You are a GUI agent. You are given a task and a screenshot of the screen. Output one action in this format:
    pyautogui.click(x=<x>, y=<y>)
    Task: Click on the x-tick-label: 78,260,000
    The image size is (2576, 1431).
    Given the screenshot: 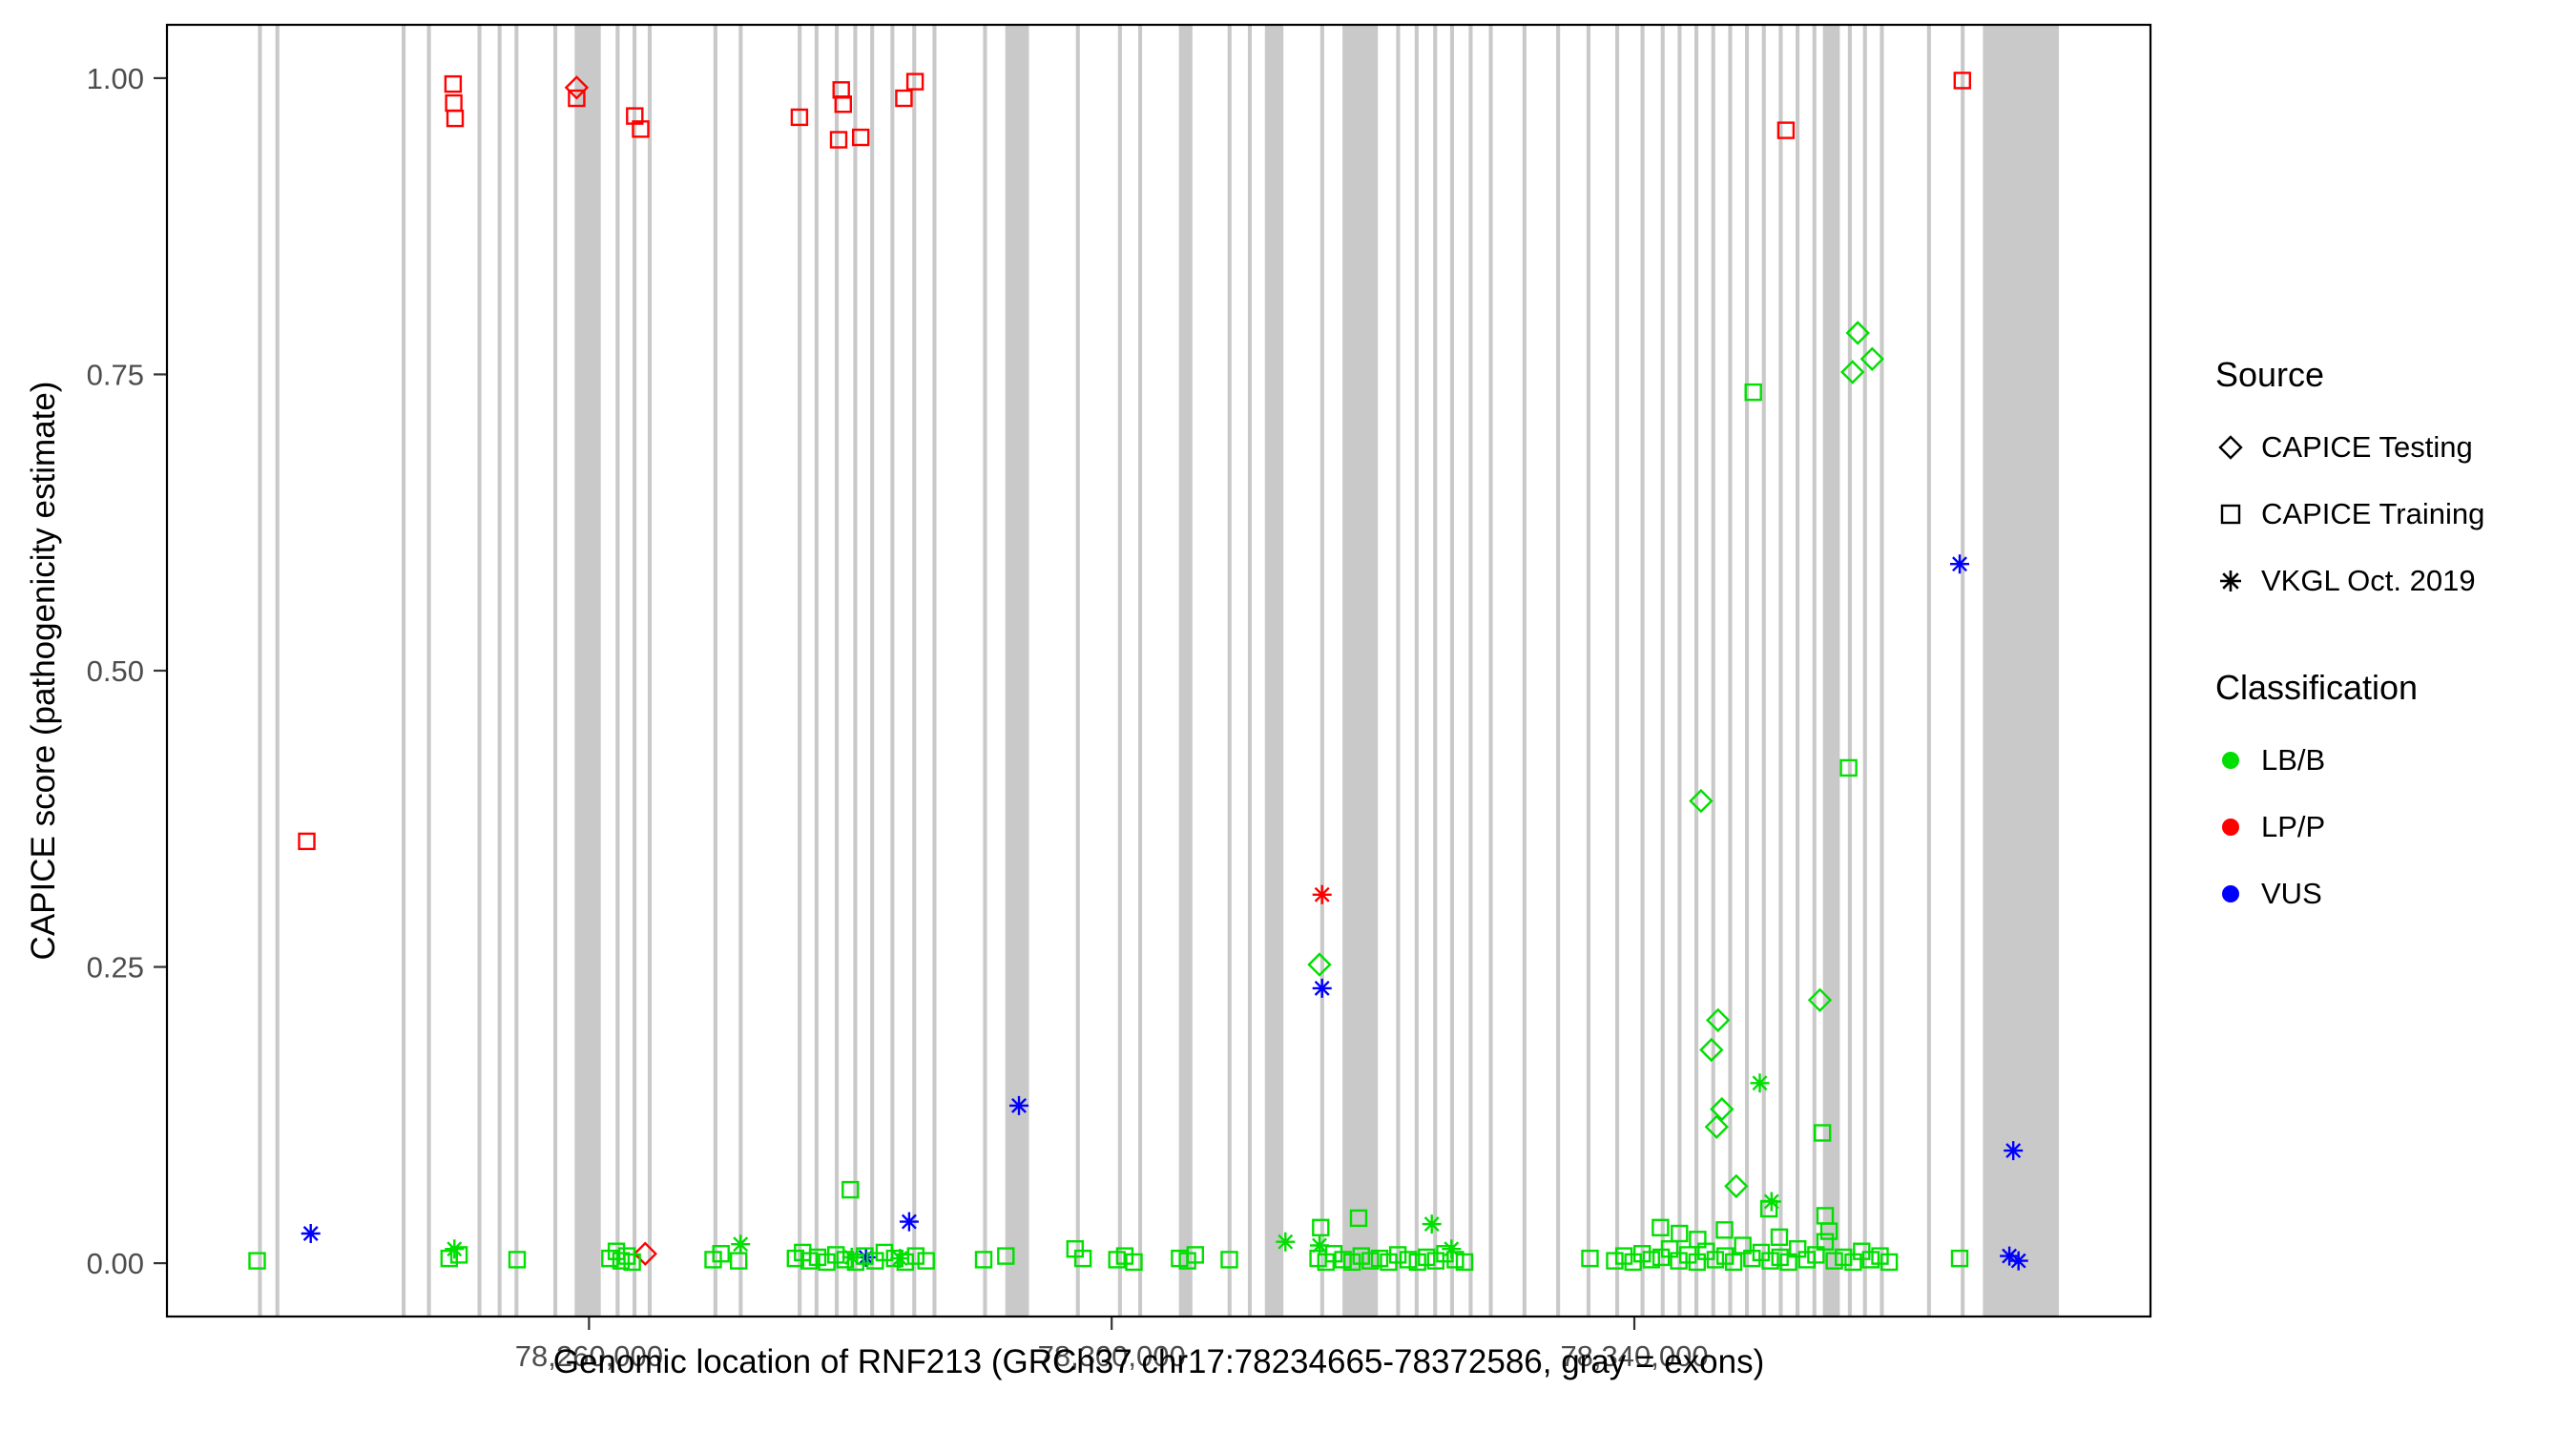 What is the action you would take?
    pyautogui.click(x=589, y=1356)
    